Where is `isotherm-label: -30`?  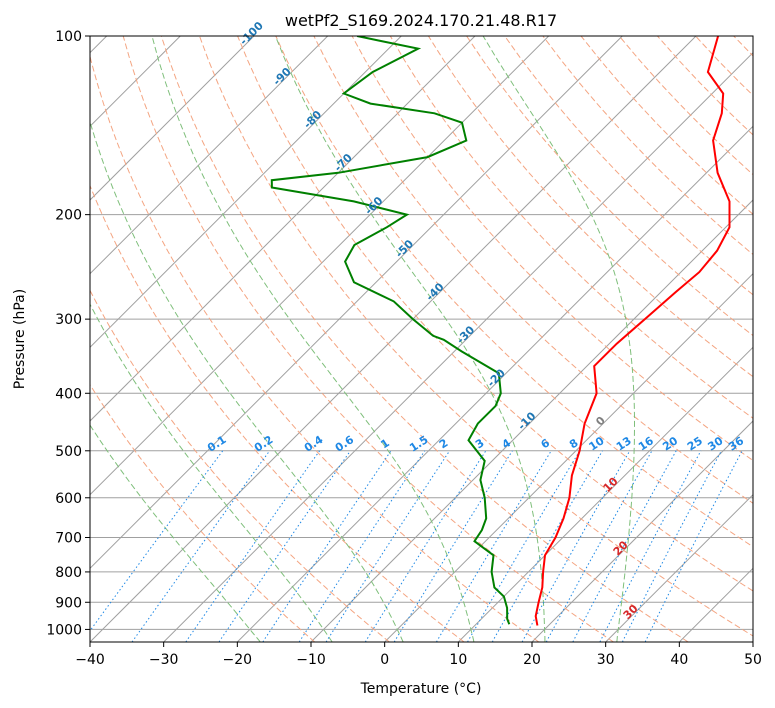 isotherm-label: -30 is located at coordinates (465, 334).